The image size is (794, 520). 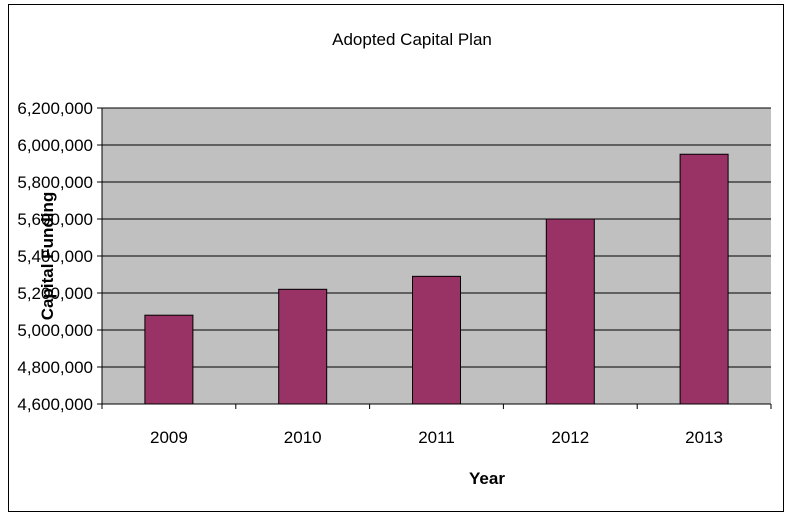 What do you see at coordinates (303, 346) in the screenshot?
I see `bar-2010` at bounding box center [303, 346].